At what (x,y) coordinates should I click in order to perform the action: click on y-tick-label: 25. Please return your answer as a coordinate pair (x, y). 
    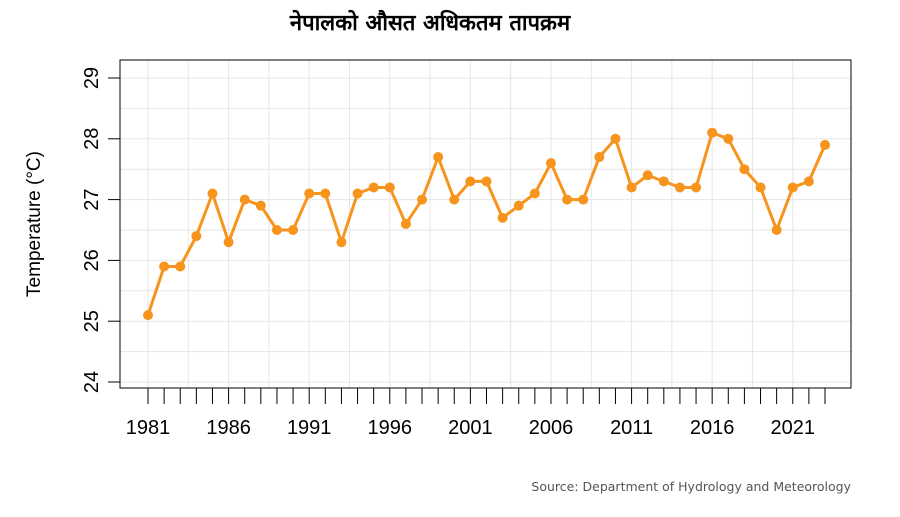
    Looking at the image, I should click on (92, 321).